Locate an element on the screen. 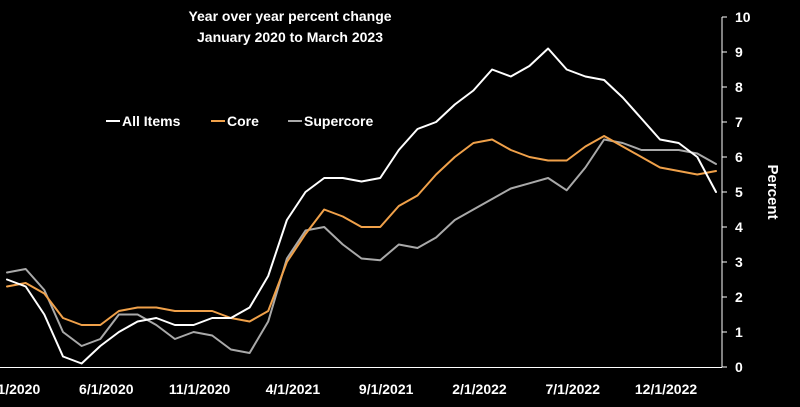  chart-title: Year over year percent change is located at coordinates (289, 16).